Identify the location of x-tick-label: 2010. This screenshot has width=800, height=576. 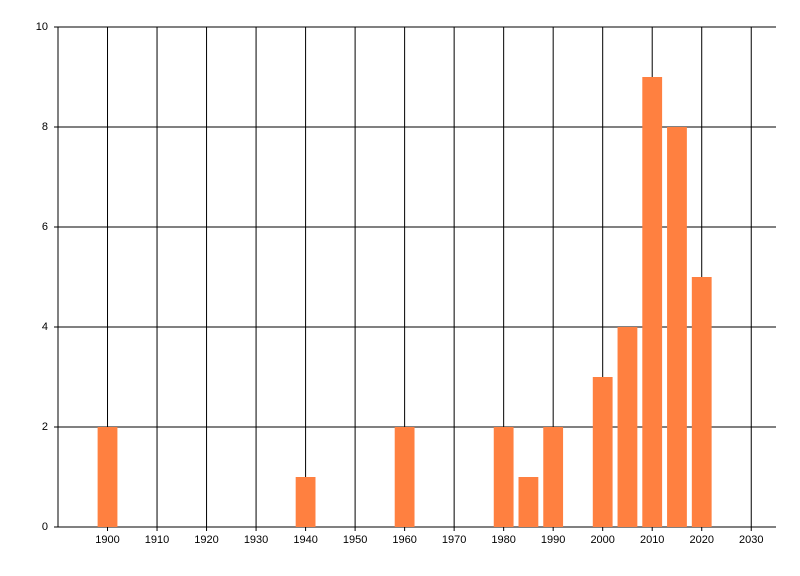
(652, 540).